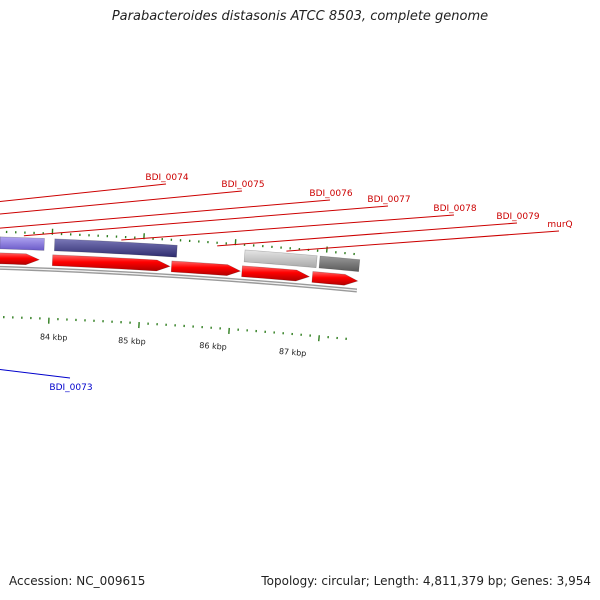 Image resolution: width=600 pixels, height=600 pixels. What do you see at coordinates (213, 346) in the screenshot?
I see `scale-label: 86 kbp` at bounding box center [213, 346].